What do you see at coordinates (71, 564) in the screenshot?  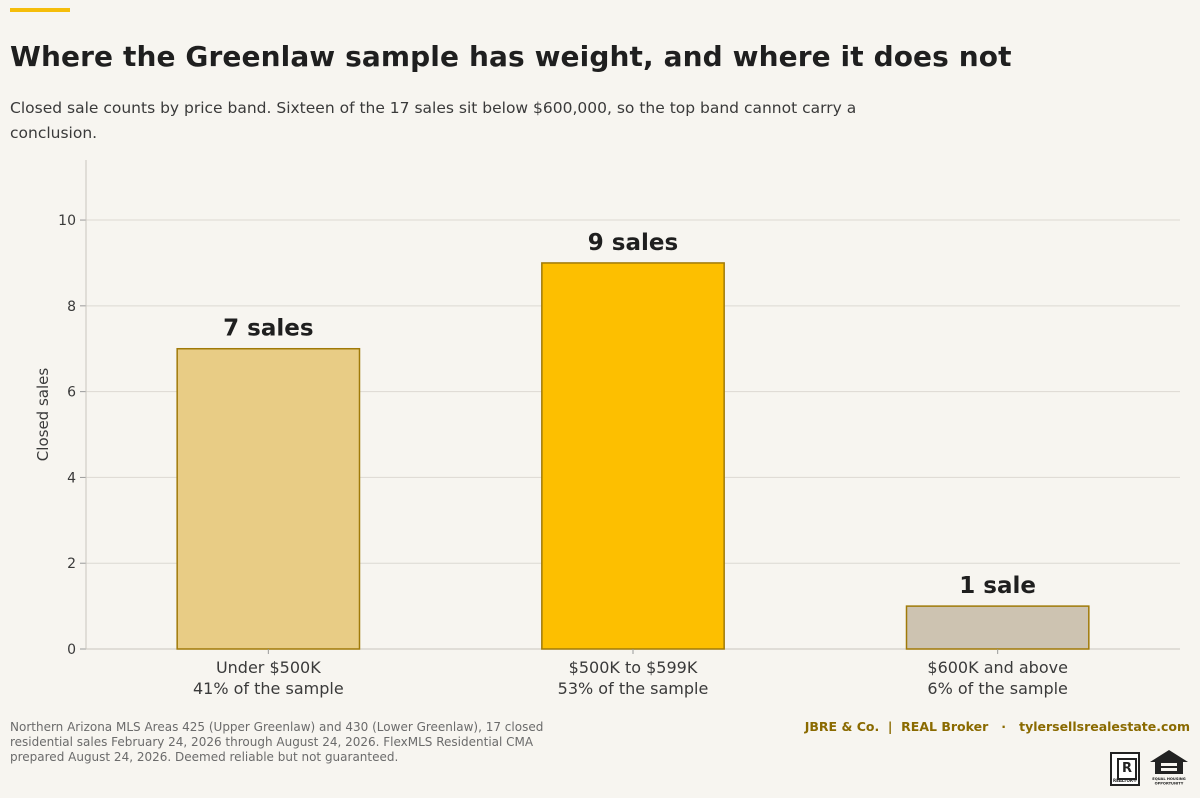 I see `y-tick-label: 2` at bounding box center [71, 564].